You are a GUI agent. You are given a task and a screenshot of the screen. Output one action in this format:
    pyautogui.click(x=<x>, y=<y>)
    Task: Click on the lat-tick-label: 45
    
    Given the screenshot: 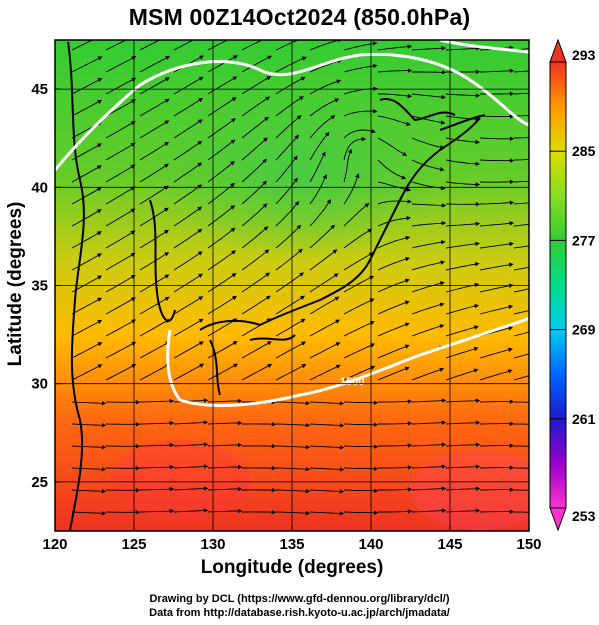 What is the action you would take?
    pyautogui.click(x=39, y=89)
    